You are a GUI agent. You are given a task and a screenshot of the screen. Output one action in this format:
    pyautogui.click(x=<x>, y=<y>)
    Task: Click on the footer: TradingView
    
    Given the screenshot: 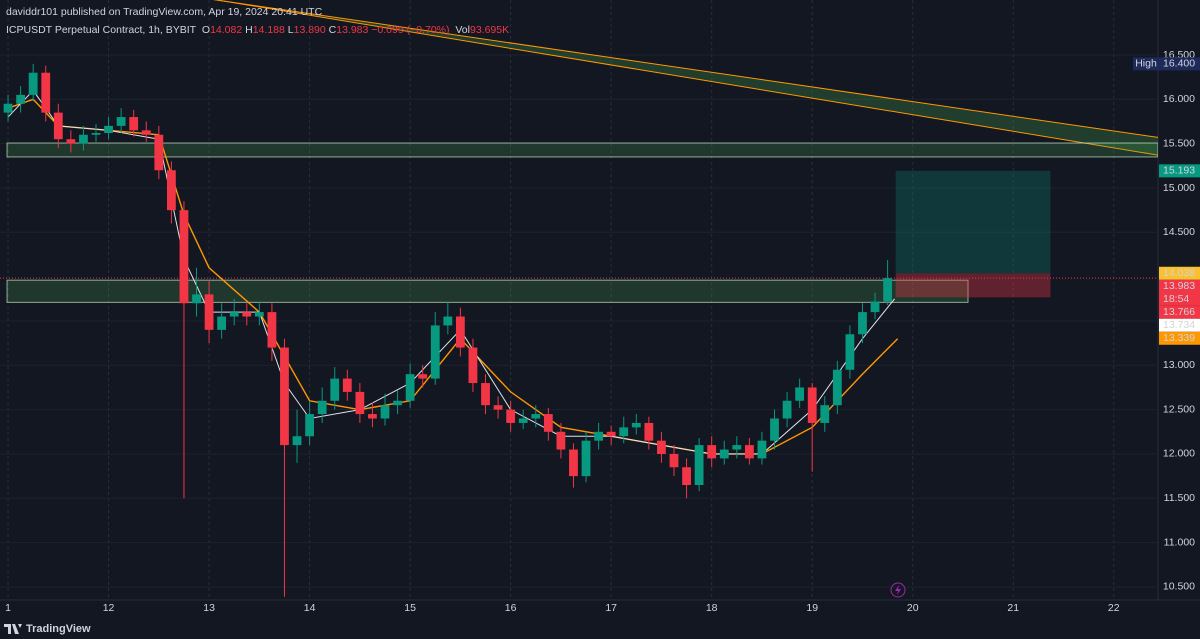 What is the action you would take?
    pyautogui.click(x=47, y=629)
    